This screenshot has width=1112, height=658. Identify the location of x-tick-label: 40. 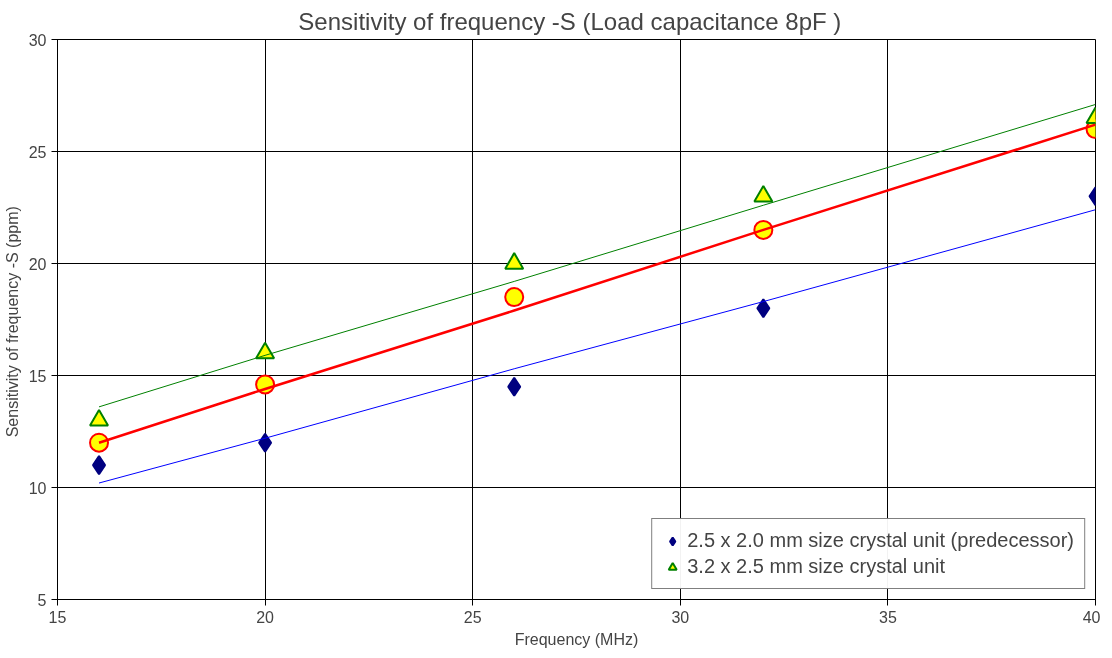
(1091, 617).